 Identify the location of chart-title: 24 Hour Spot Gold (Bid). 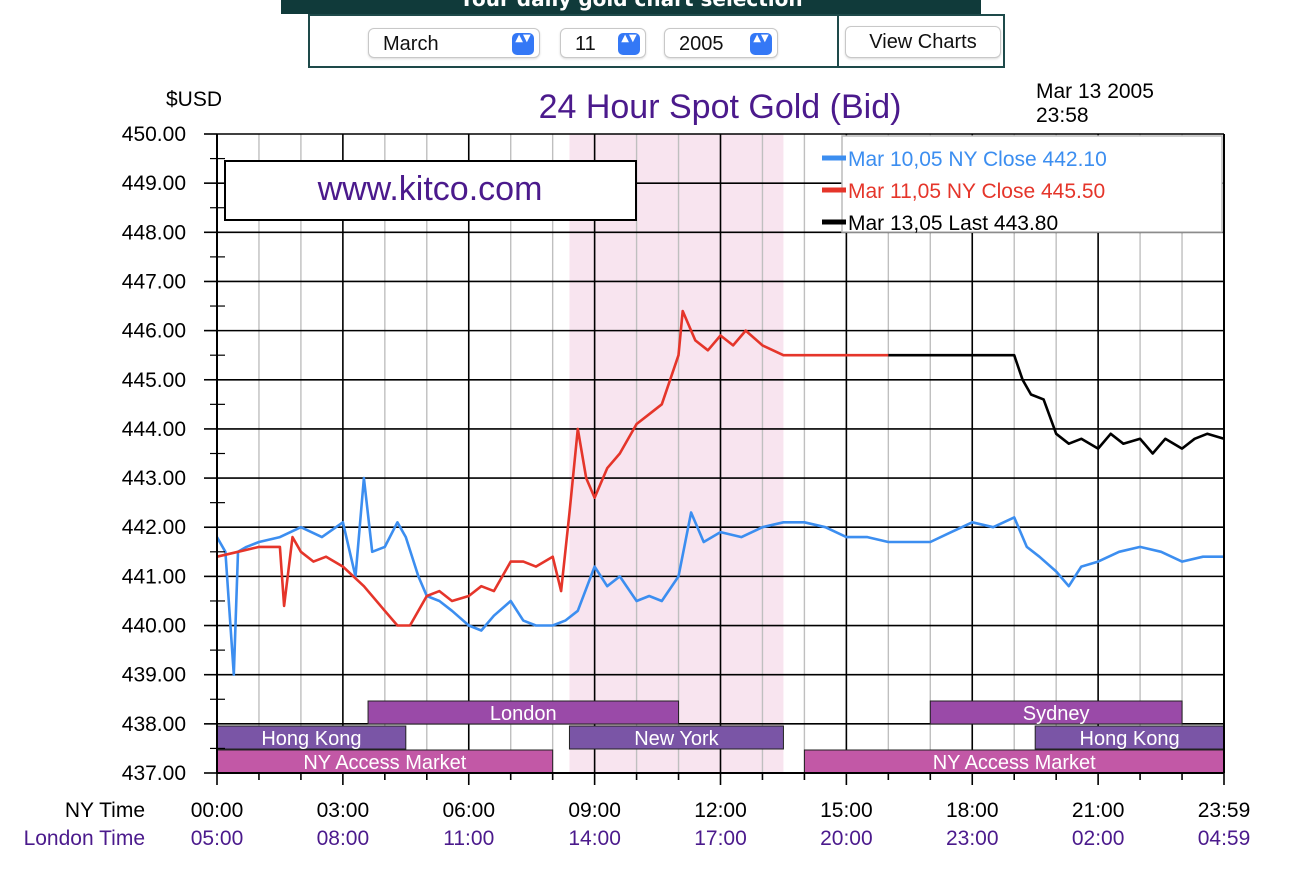
(720, 107).